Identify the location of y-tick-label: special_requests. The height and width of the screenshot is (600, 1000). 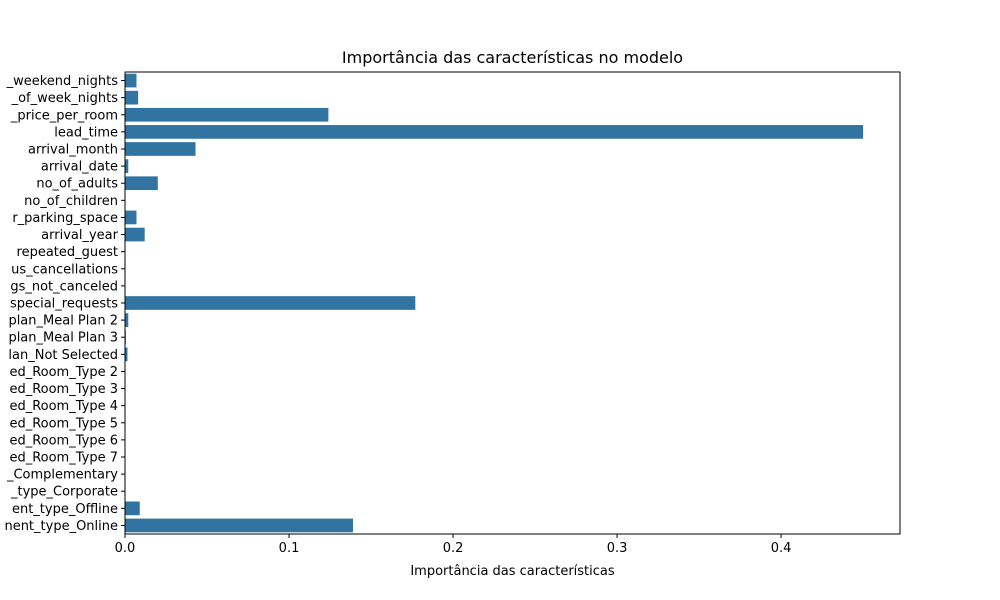
(64, 304).